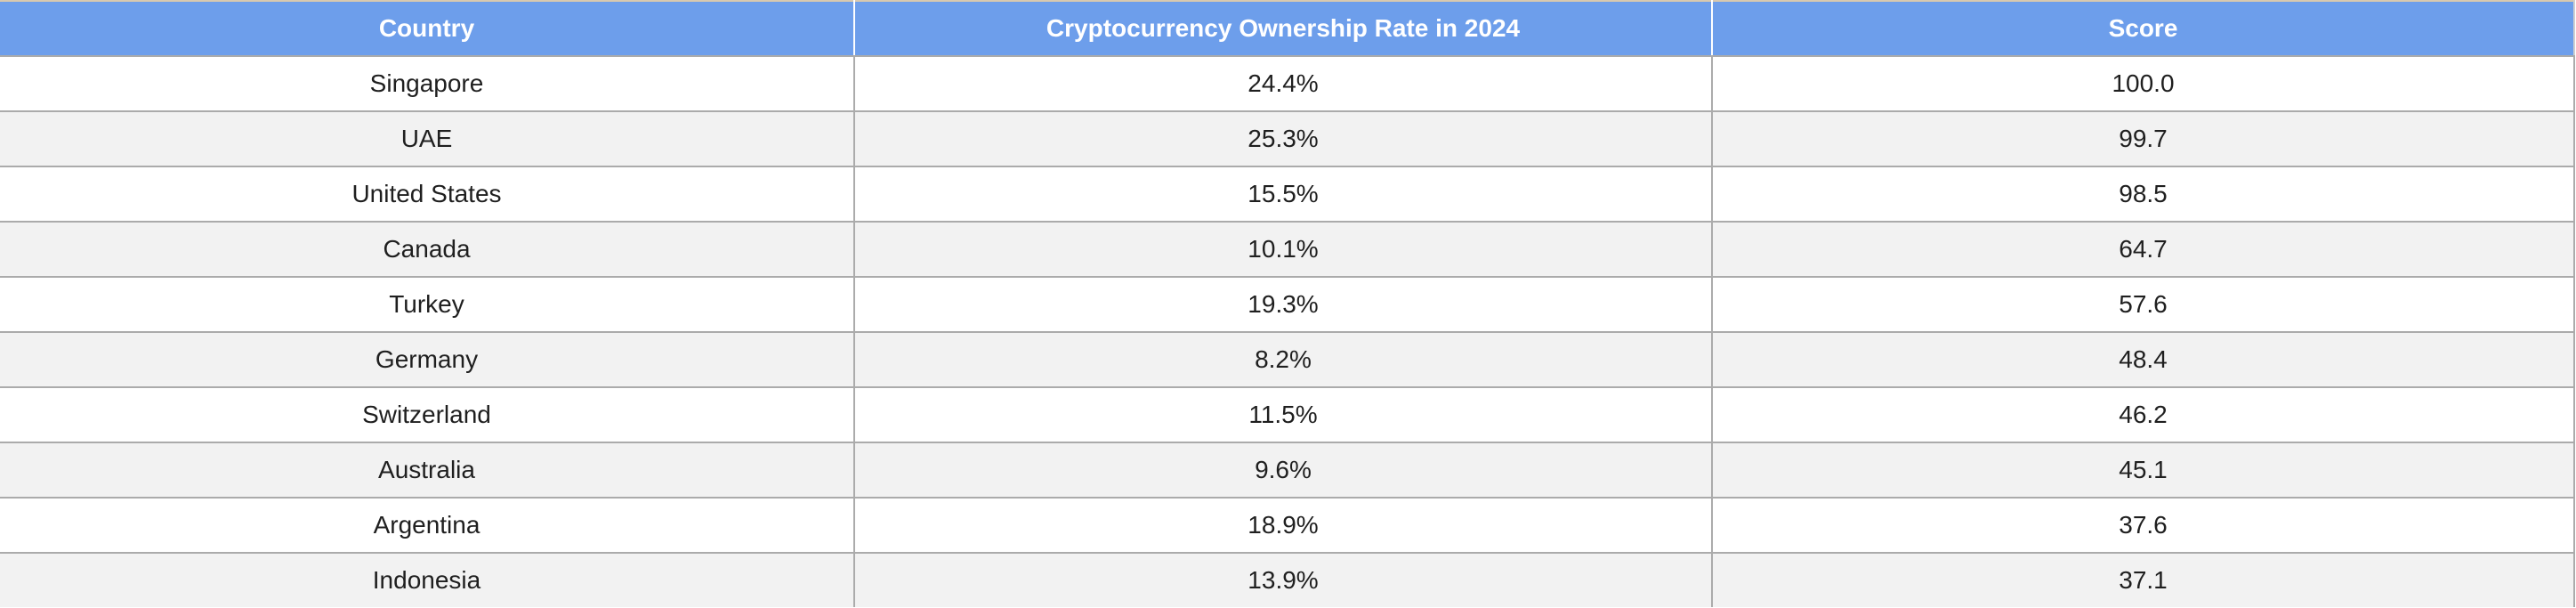 Image resolution: width=2576 pixels, height=608 pixels. Describe the element at coordinates (1283, 84) in the screenshot. I see `table-cell: 24.4%` at that location.